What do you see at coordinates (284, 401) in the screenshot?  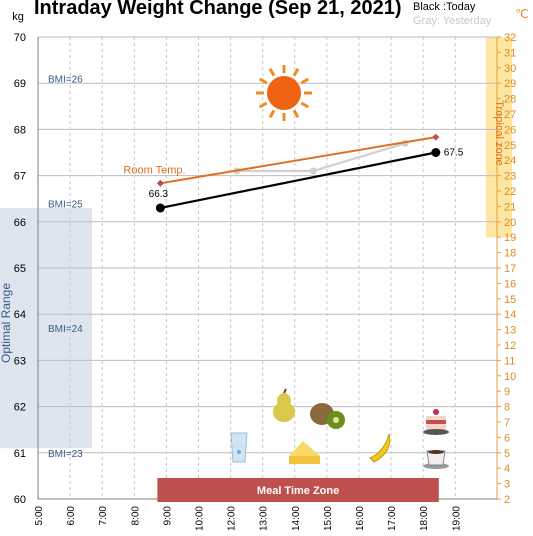 I see `pear-top` at bounding box center [284, 401].